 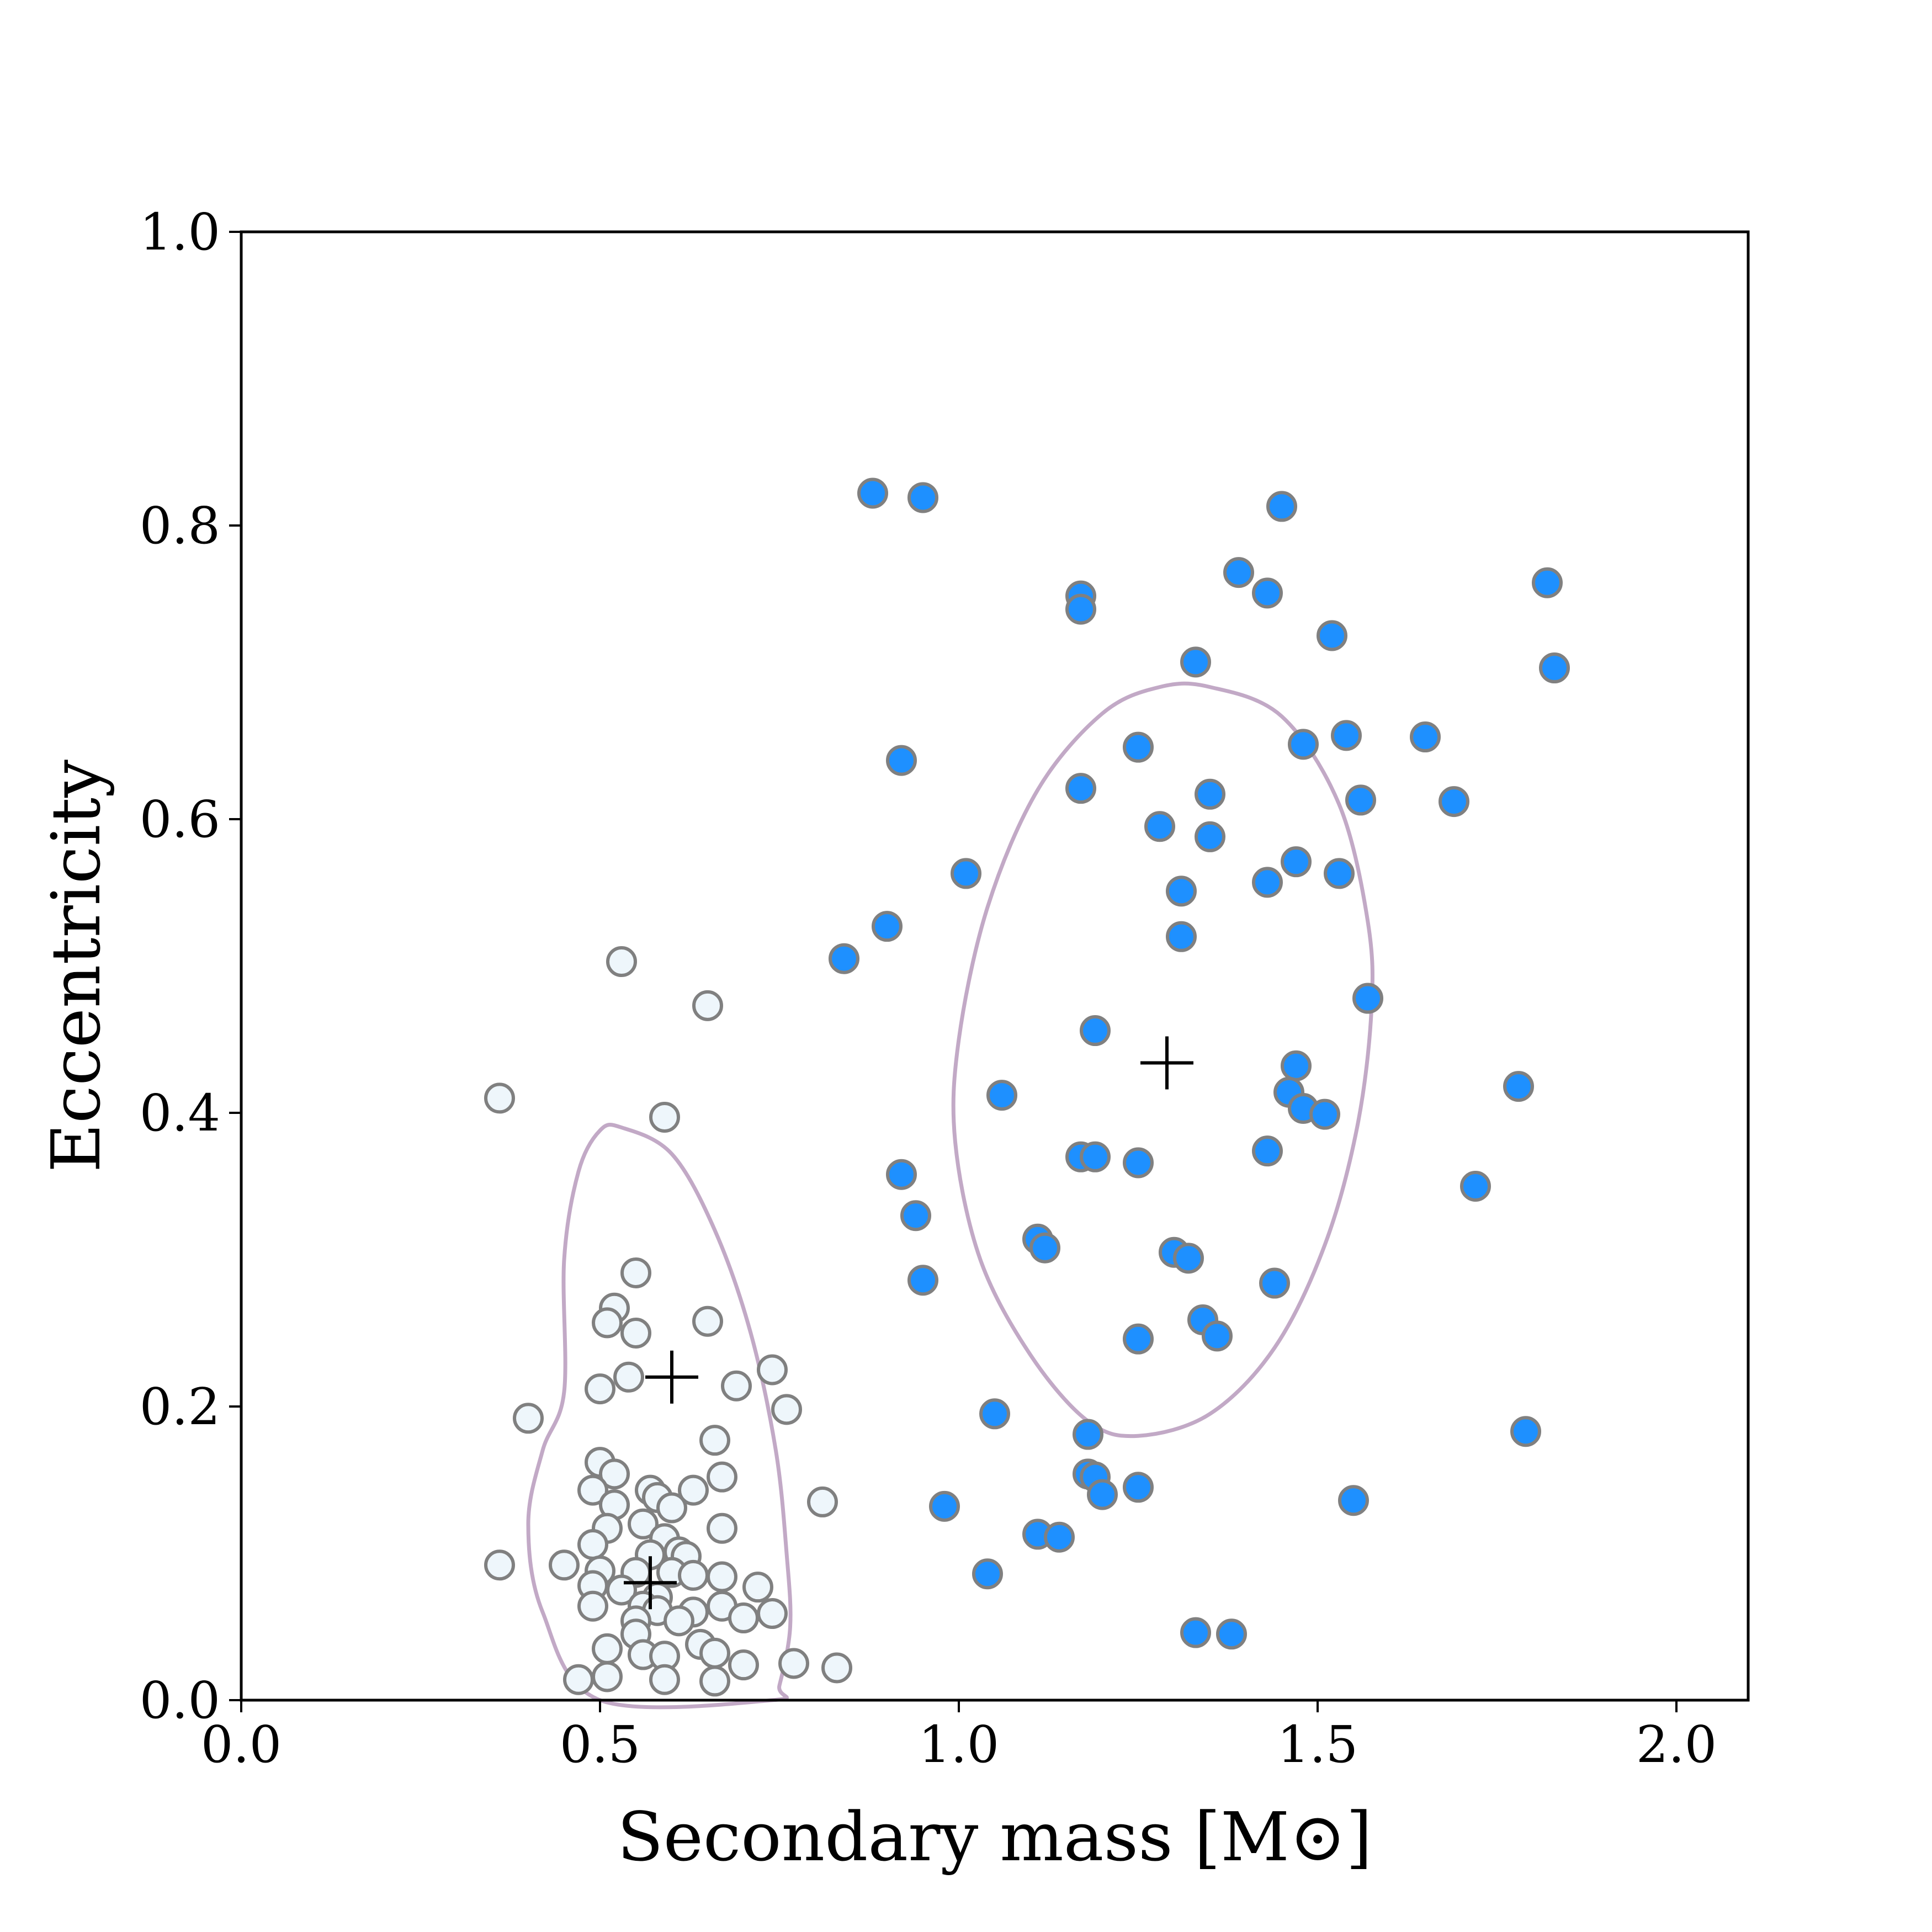 I want to click on y-tick-label: 0.6, so click(x=180, y=819).